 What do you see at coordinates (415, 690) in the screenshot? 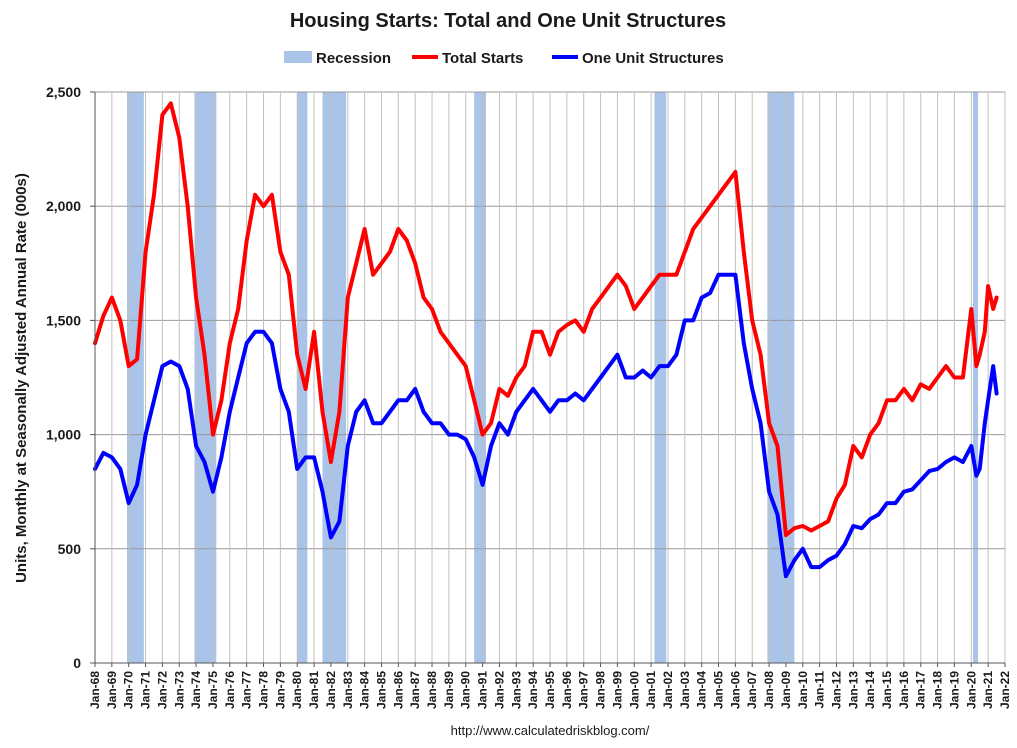
I see `x-tick-label: Jan-87` at bounding box center [415, 690].